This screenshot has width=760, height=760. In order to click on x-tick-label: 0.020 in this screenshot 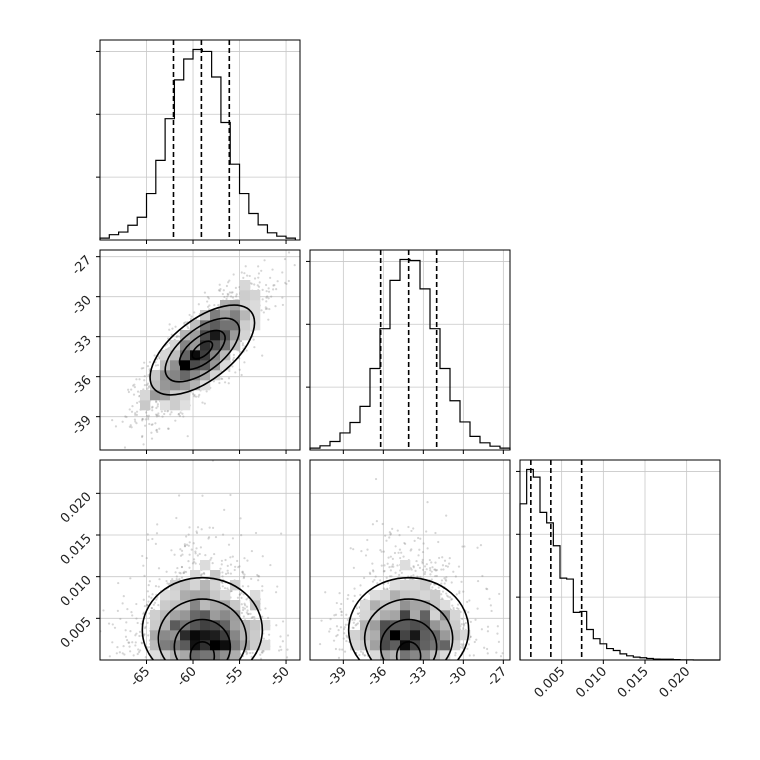, I will do `click(675, 682)`.